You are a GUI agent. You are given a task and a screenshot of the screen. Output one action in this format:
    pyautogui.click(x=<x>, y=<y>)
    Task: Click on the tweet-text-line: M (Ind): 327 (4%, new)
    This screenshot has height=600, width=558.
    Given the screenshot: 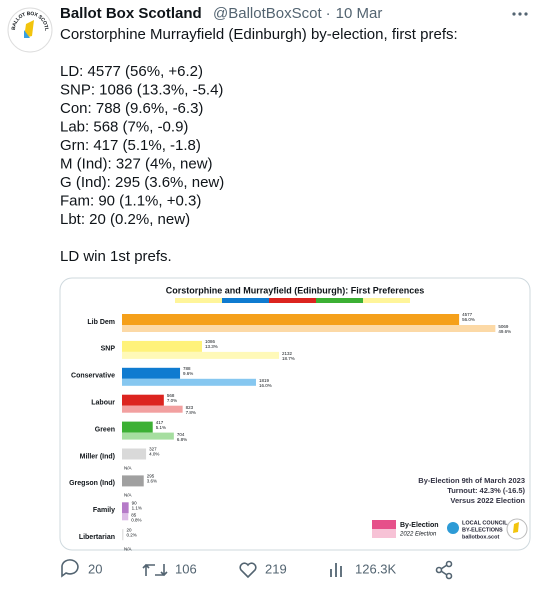 What is the action you would take?
    pyautogui.click(x=136, y=163)
    